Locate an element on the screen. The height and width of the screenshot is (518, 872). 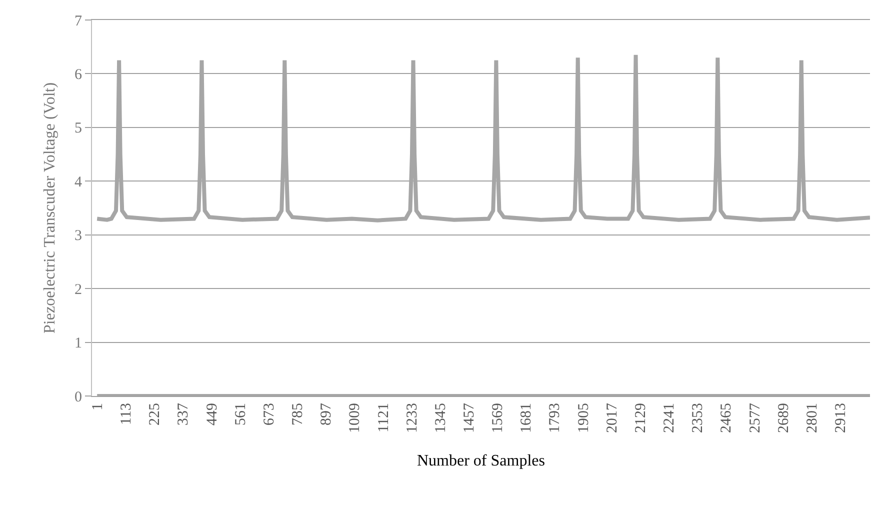
x-tick-label: 113 is located at coordinates (126, 414).